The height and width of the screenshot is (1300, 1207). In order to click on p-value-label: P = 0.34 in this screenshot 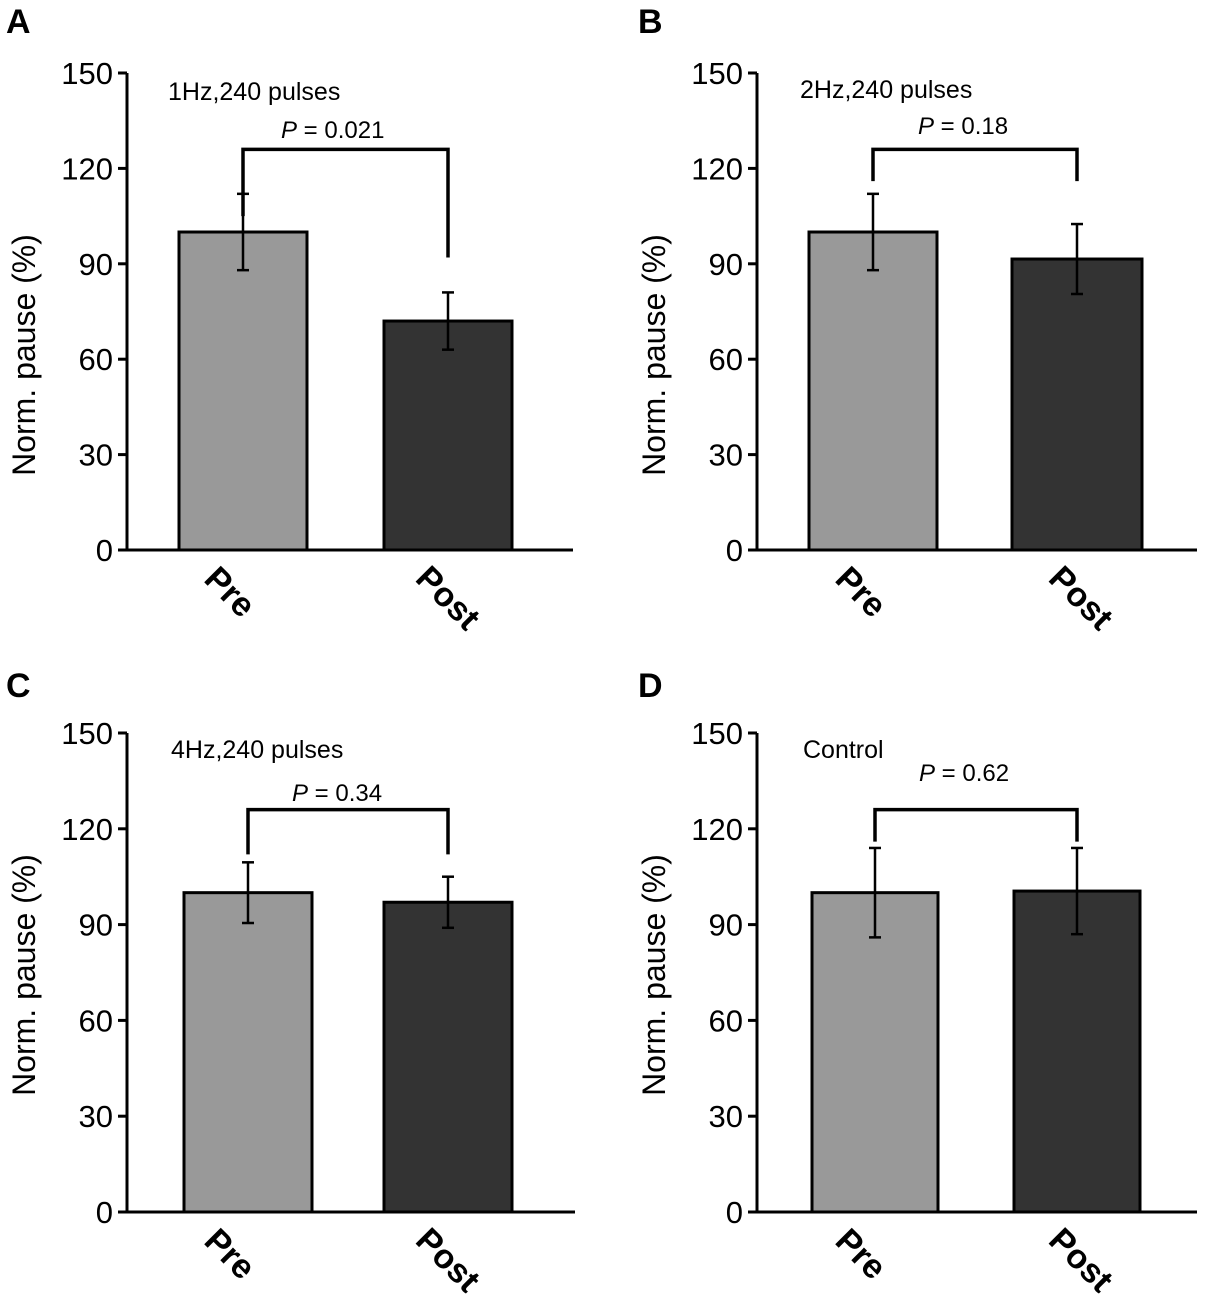, I will do `click(337, 793)`.